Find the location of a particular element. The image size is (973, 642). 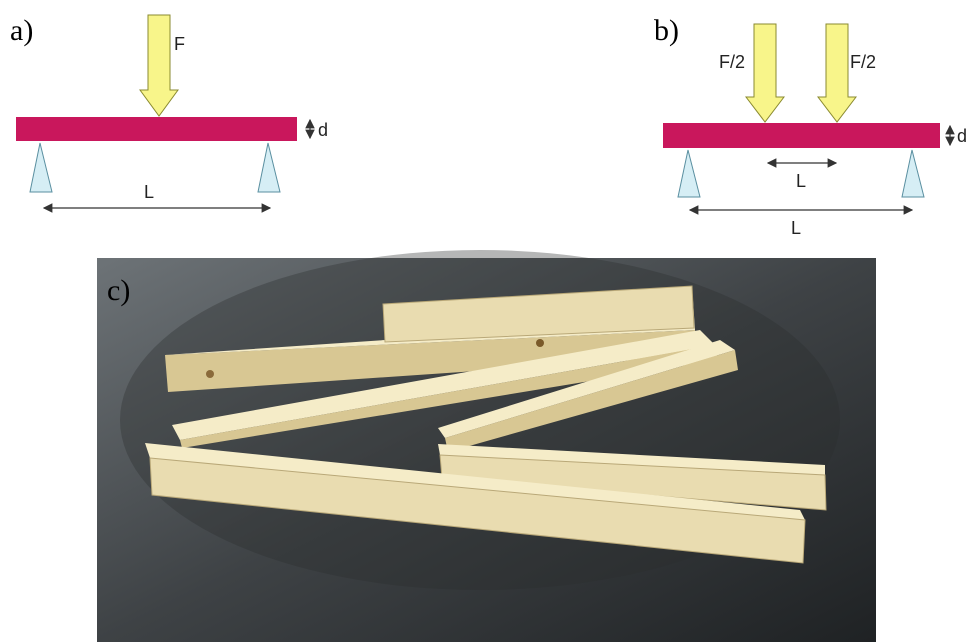

force-label: F is located at coordinates (179, 44).